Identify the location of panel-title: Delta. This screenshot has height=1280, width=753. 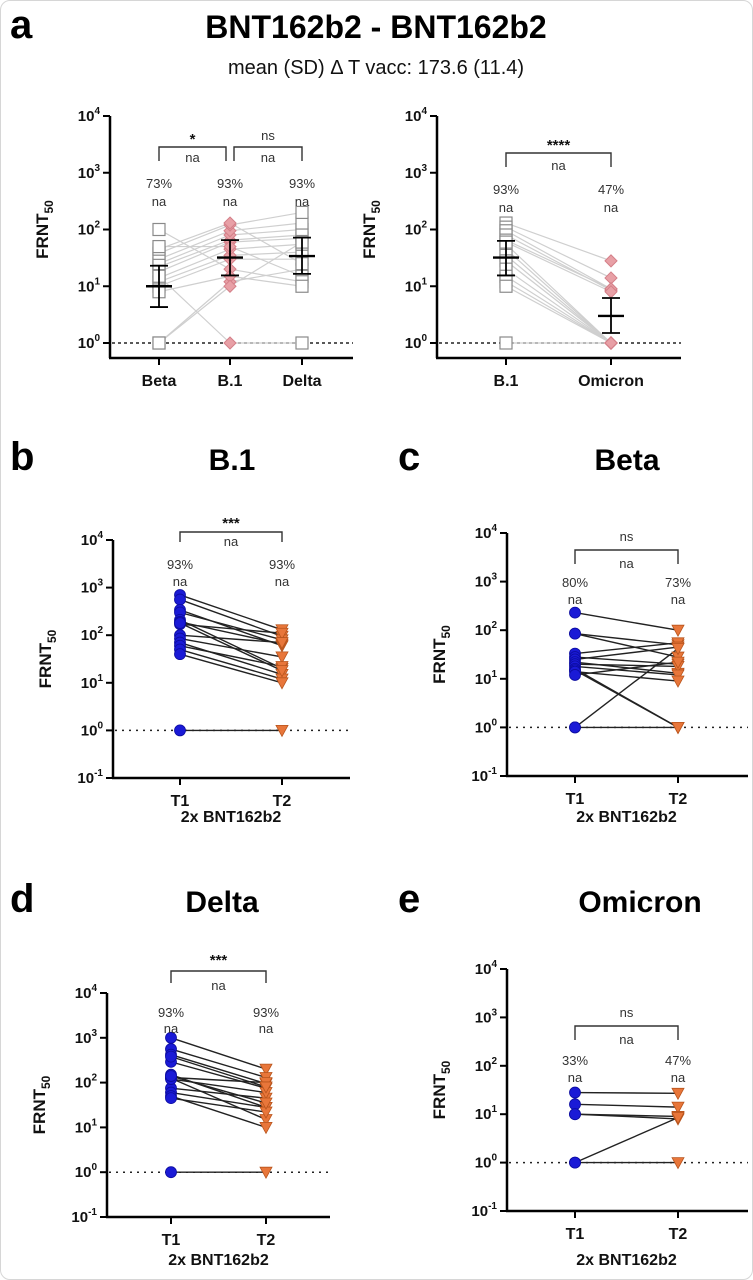
(222, 902).